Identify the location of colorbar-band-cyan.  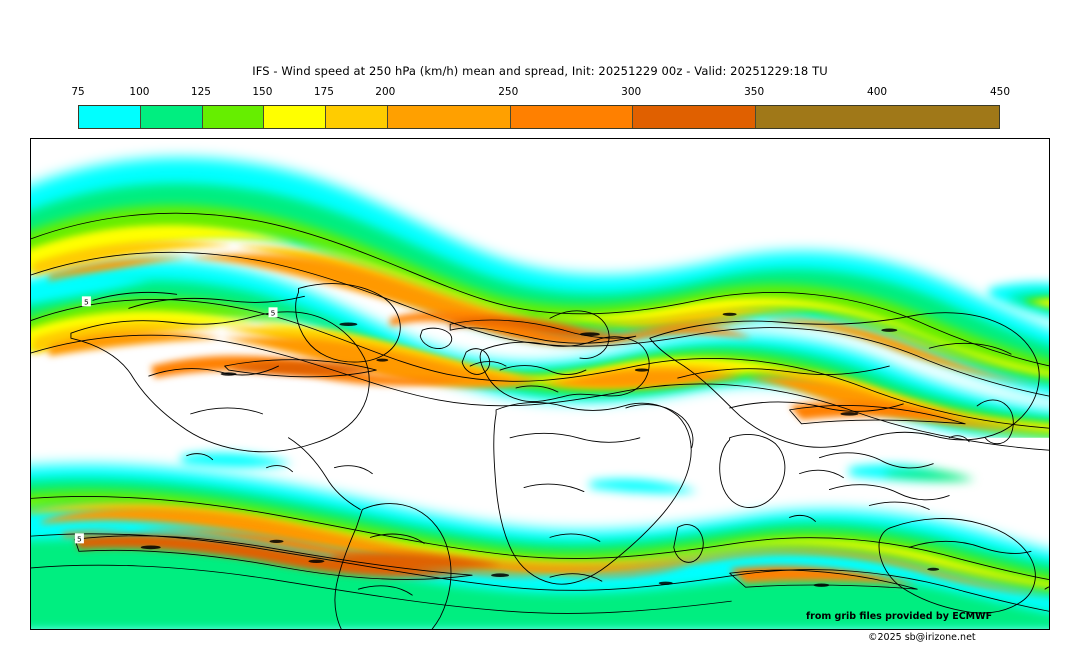
(110, 117).